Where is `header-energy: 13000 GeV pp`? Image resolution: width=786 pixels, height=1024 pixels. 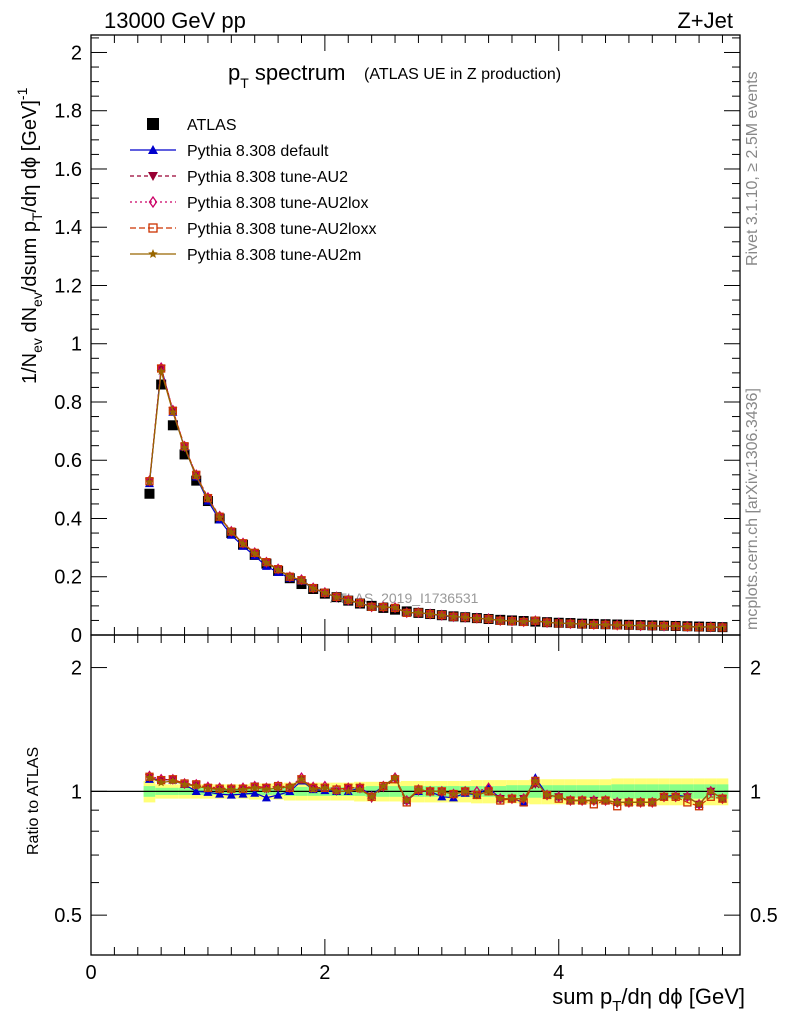
header-energy: 13000 GeV pp is located at coordinates (175, 20).